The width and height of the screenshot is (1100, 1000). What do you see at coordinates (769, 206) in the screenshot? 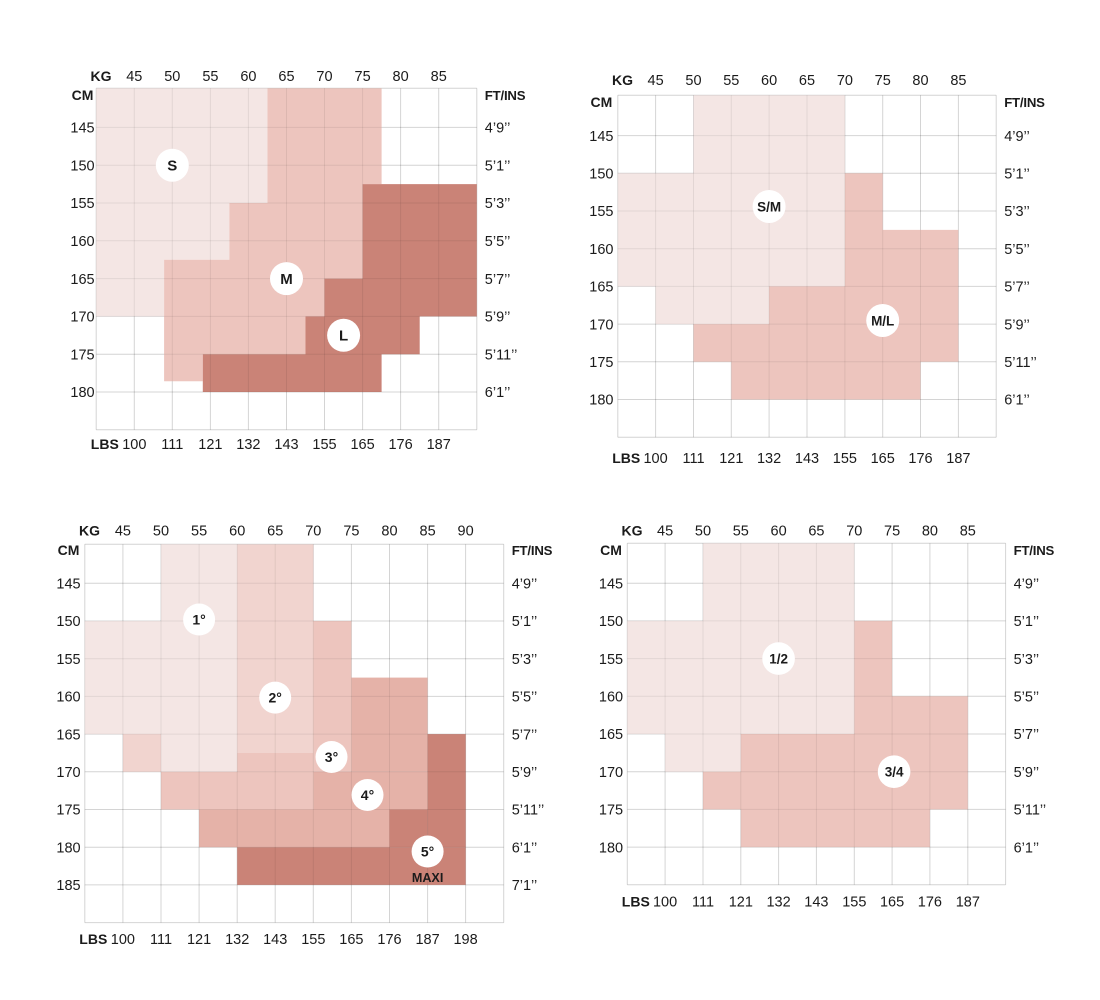
I see `svg-text: S/M` at bounding box center [769, 206].